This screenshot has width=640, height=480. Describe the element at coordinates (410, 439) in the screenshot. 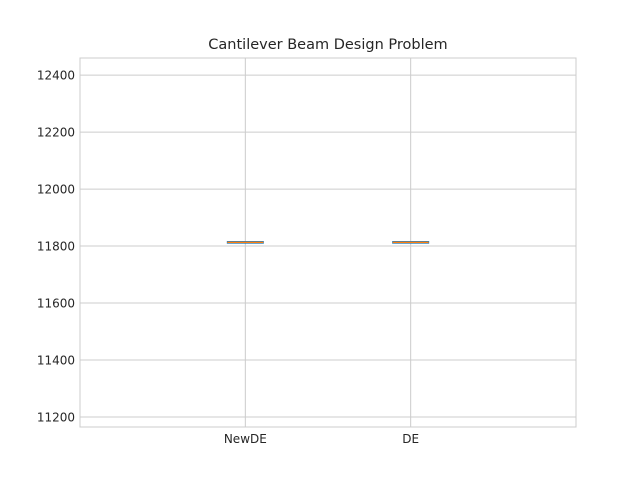

I see `x-tick-label: DE` at that location.